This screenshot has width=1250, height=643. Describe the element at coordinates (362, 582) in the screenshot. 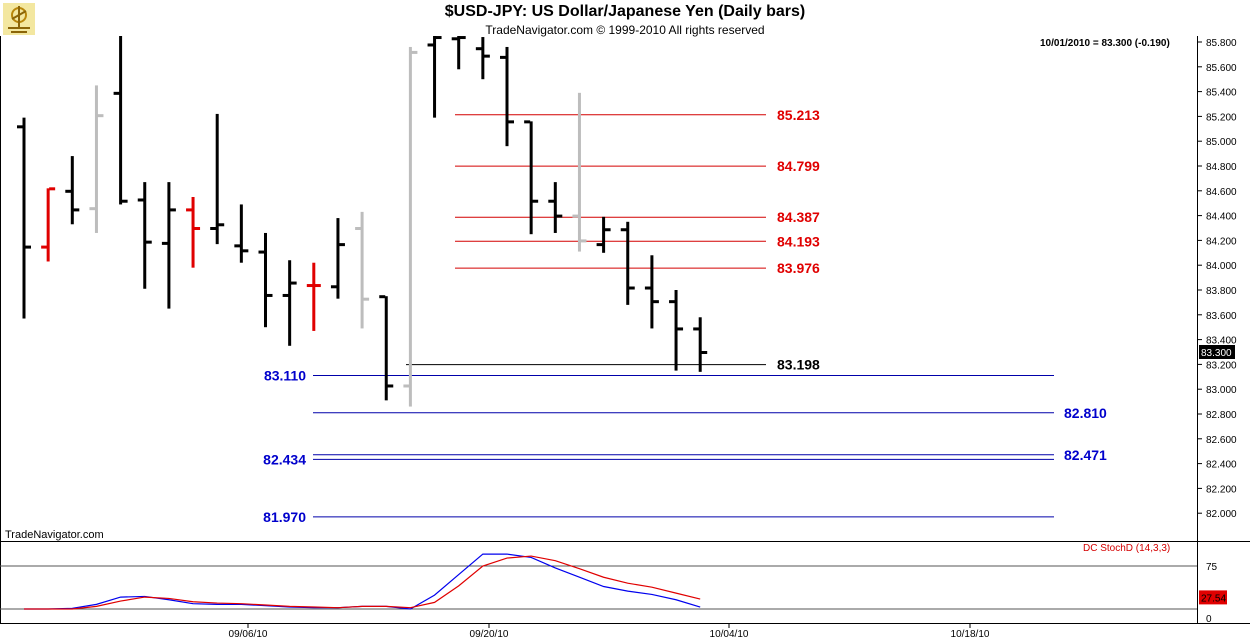

I see `stoch-d-line` at that location.